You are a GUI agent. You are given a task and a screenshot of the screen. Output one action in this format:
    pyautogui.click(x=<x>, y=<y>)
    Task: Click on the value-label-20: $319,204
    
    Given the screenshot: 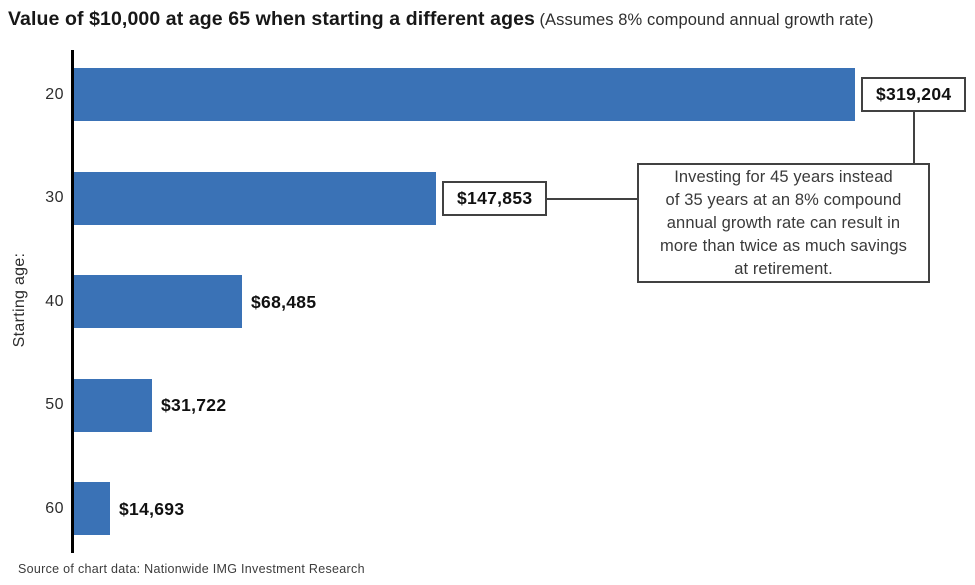 What is the action you would take?
    pyautogui.click(x=914, y=94)
    